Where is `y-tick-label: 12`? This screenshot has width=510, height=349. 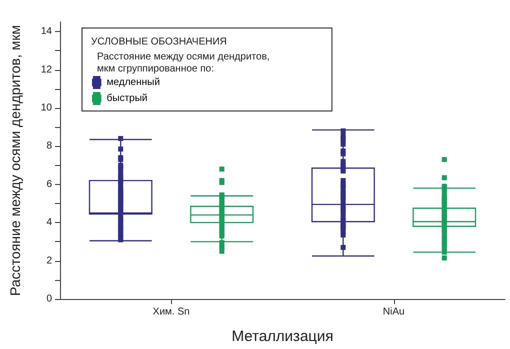
y-tick-label: 12 is located at coordinates (46, 70).